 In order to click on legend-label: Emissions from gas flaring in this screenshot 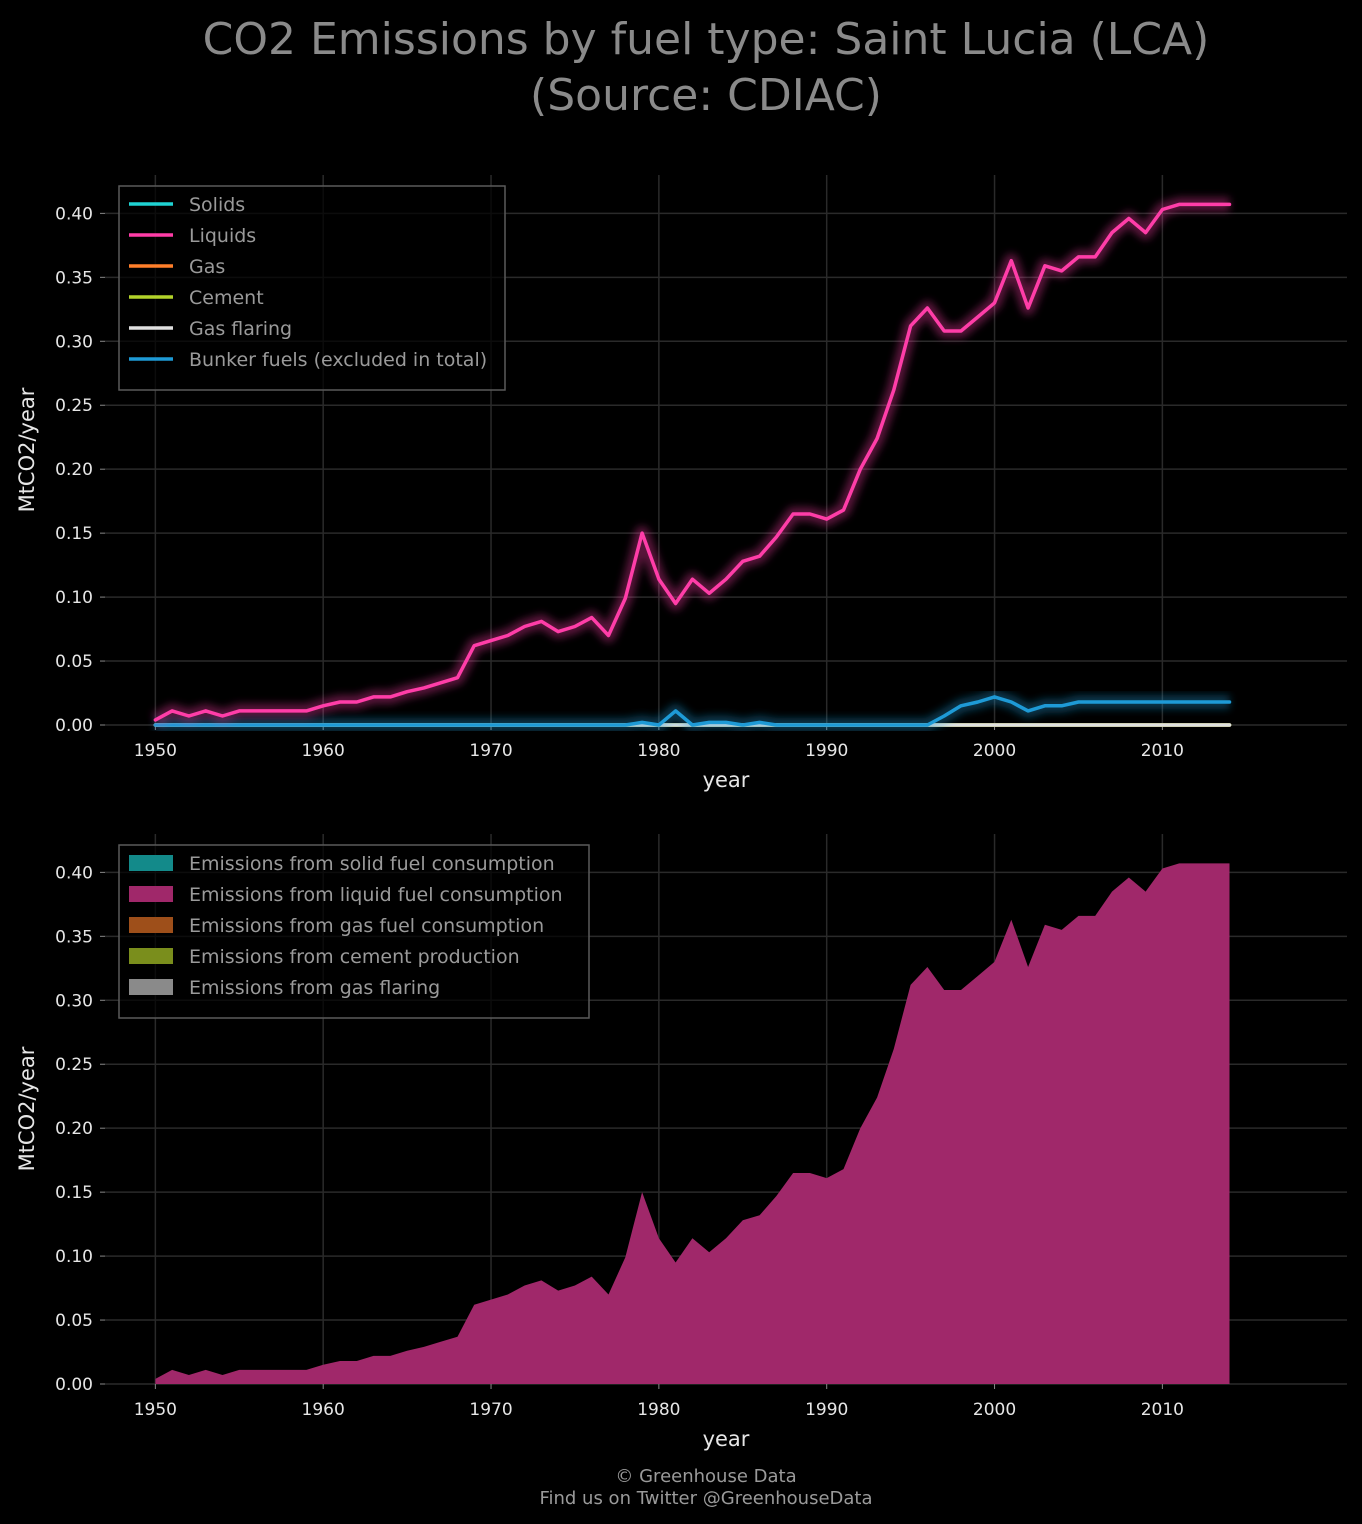, I will do `click(314, 988)`.